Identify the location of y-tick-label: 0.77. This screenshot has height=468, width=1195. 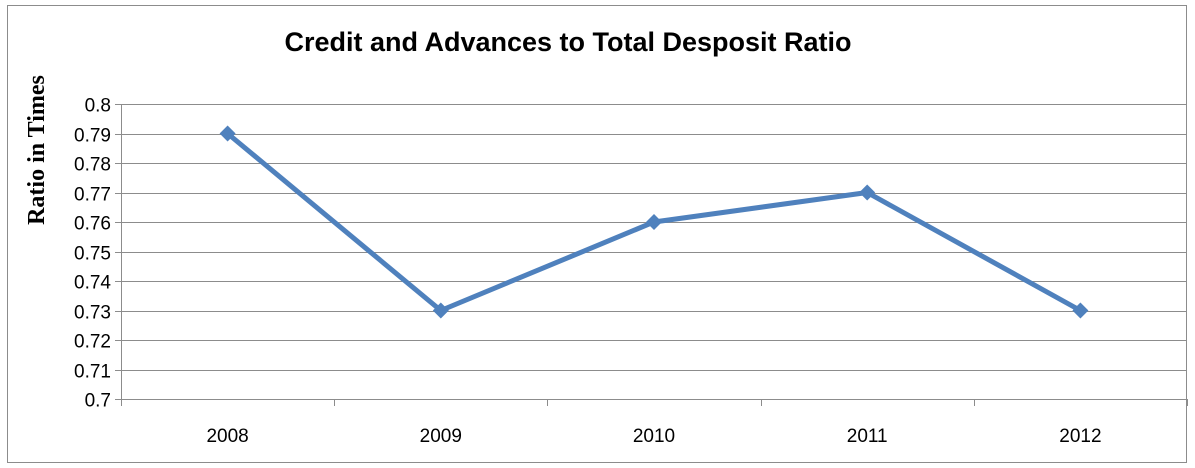
(92, 195).